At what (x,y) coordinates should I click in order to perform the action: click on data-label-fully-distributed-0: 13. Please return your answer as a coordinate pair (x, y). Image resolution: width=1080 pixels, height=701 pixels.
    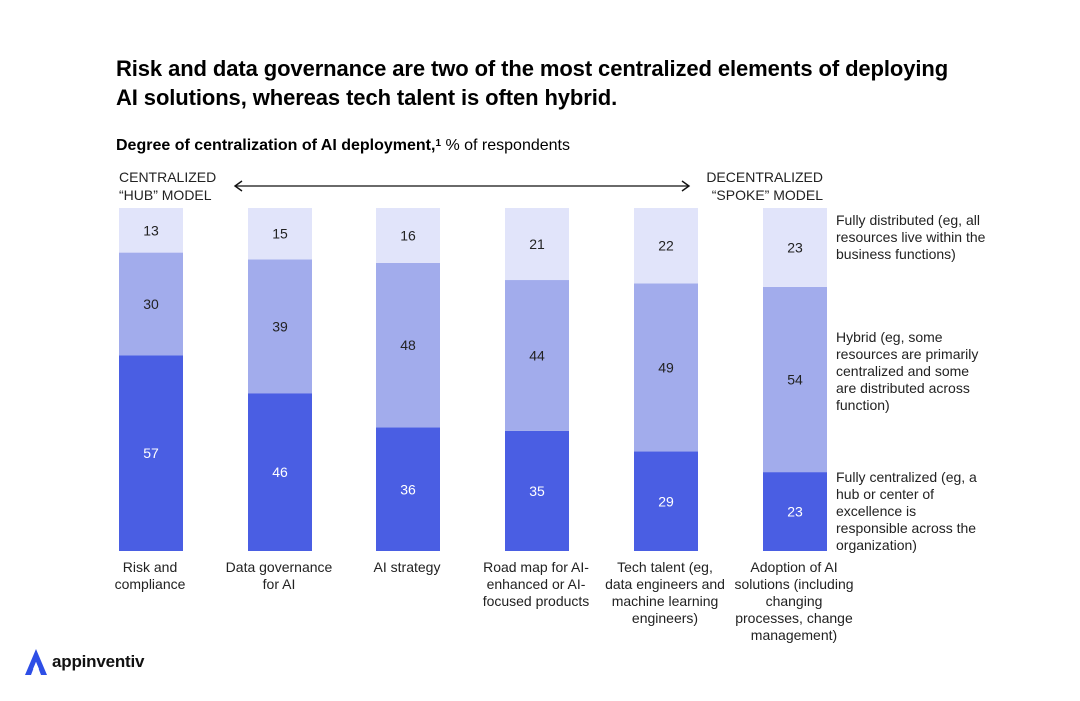
    Looking at the image, I should click on (151, 230).